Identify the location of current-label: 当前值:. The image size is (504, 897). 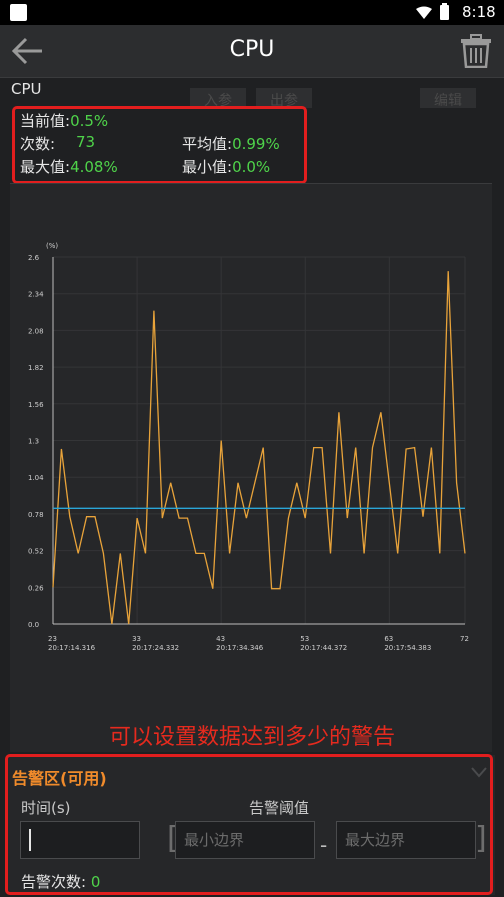
(45, 121).